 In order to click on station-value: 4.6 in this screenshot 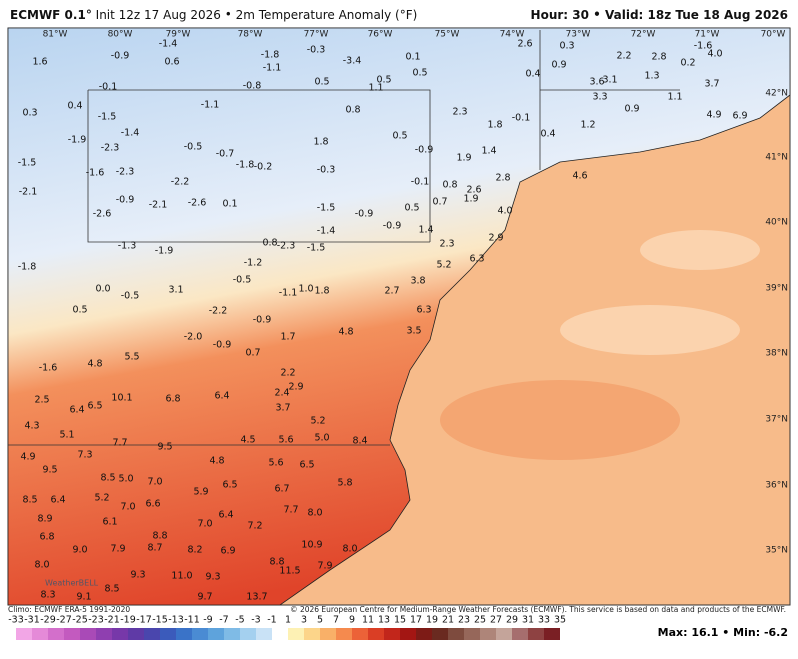, I will do `click(579, 176)`.